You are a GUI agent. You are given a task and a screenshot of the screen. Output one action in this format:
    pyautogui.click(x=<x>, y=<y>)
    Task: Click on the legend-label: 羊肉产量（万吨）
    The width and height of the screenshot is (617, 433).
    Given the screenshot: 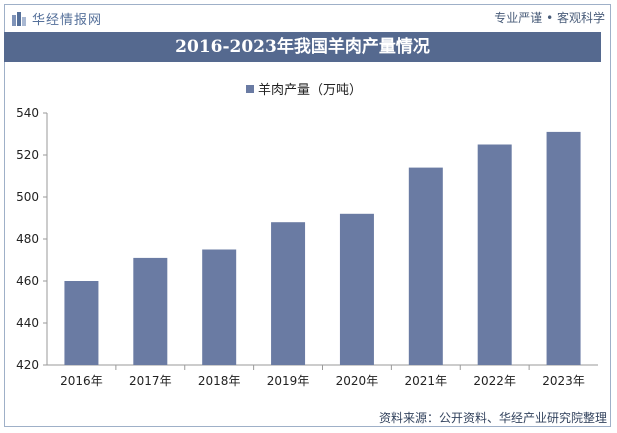 What is the action you would take?
    pyautogui.click(x=310, y=90)
    